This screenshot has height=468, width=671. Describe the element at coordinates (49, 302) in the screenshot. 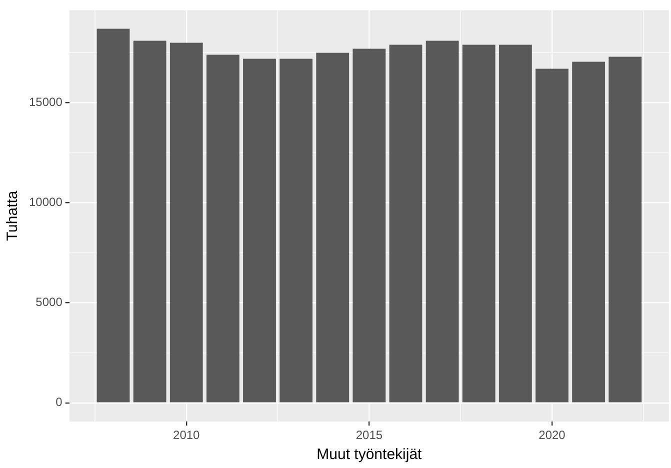

I see `y-tick-label: 5000` at that location.